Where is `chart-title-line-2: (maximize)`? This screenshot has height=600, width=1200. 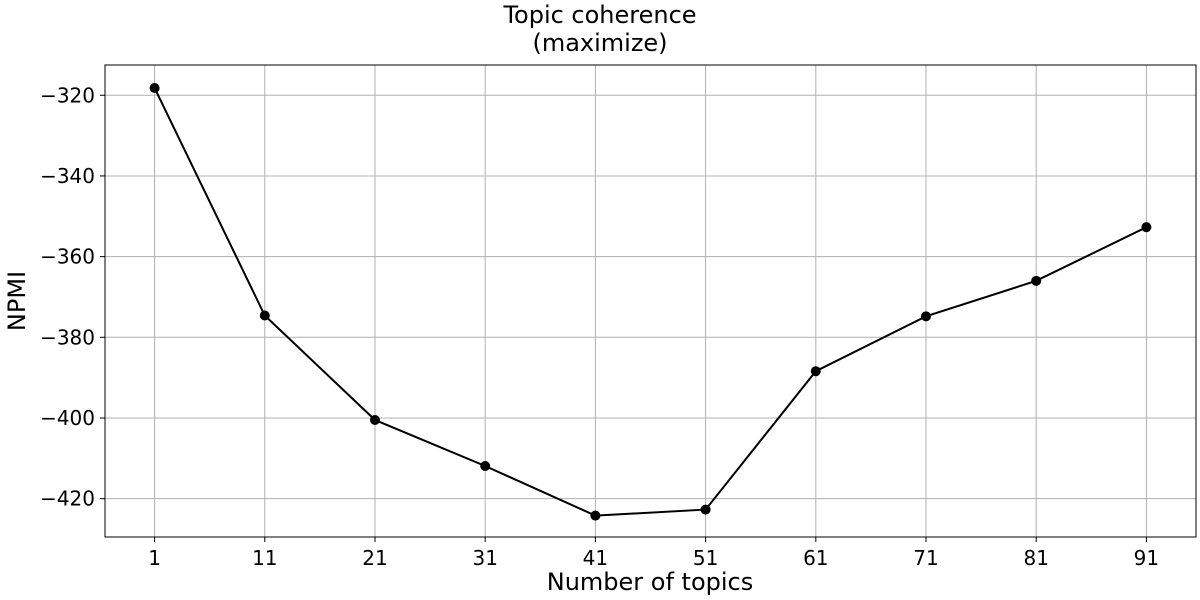
chart-title-line-2: (maximize) is located at coordinates (599, 43).